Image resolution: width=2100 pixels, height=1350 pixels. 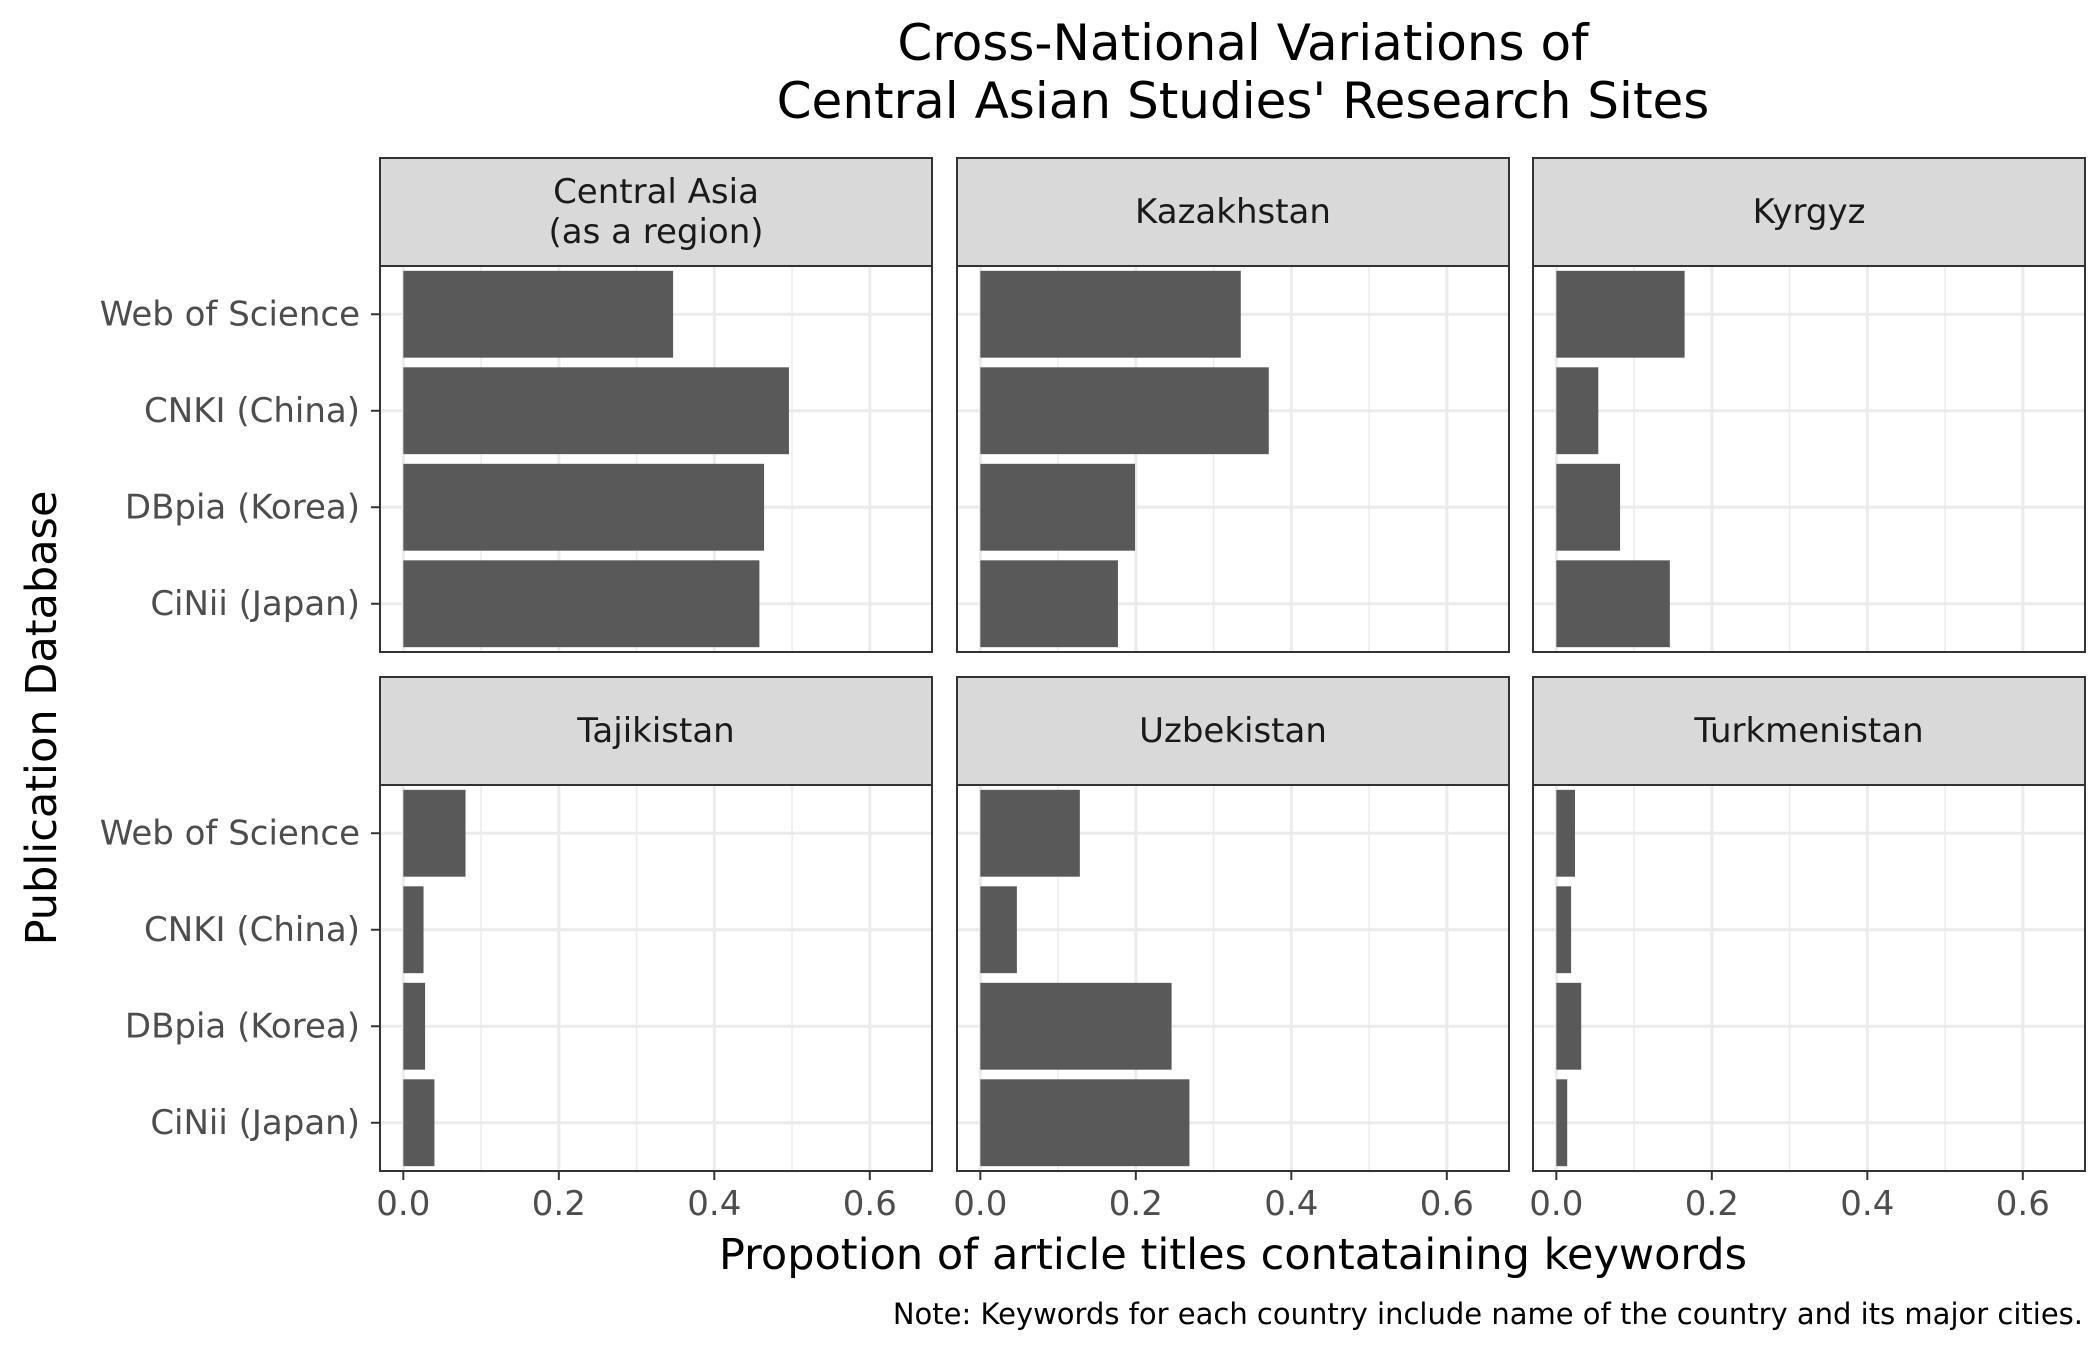 I want to click on facet-label: Central Asia (as a region), so click(x=655, y=212).